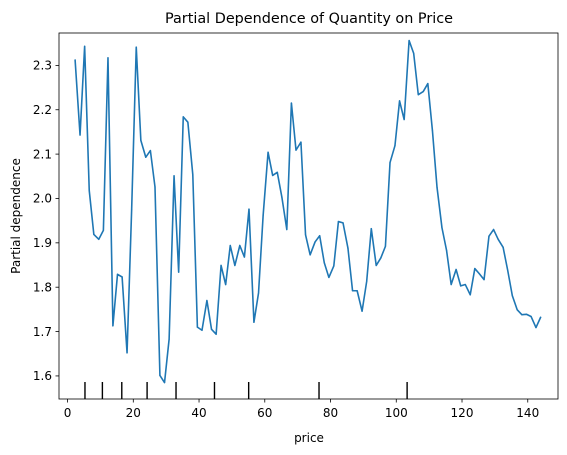  What do you see at coordinates (42, 110) in the screenshot?
I see `y-tick-label: 2.2` at bounding box center [42, 110].